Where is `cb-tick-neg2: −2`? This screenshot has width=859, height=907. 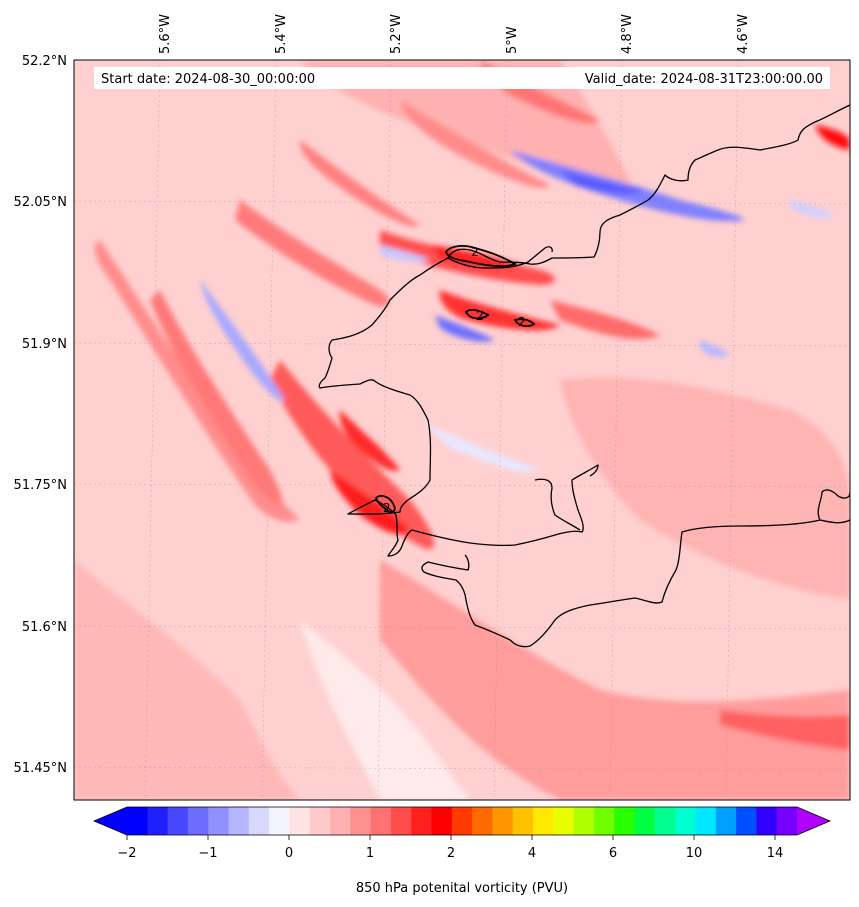 cb-tick-neg2: −2 is located at coordinates (126, 853).